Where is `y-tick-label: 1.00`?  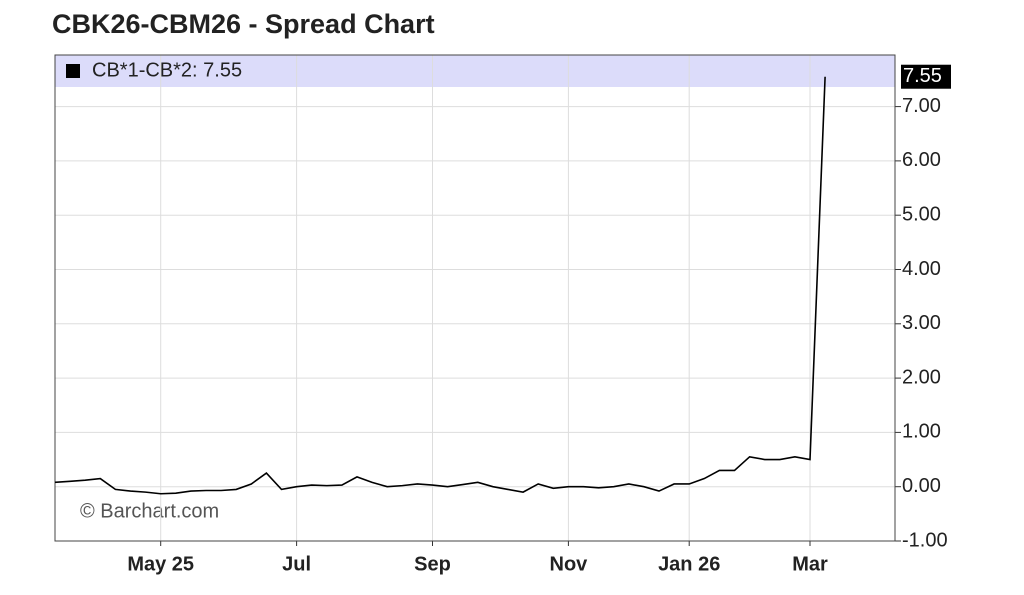 y-tick-label: 1.00 is located at coordinates (921, 432).